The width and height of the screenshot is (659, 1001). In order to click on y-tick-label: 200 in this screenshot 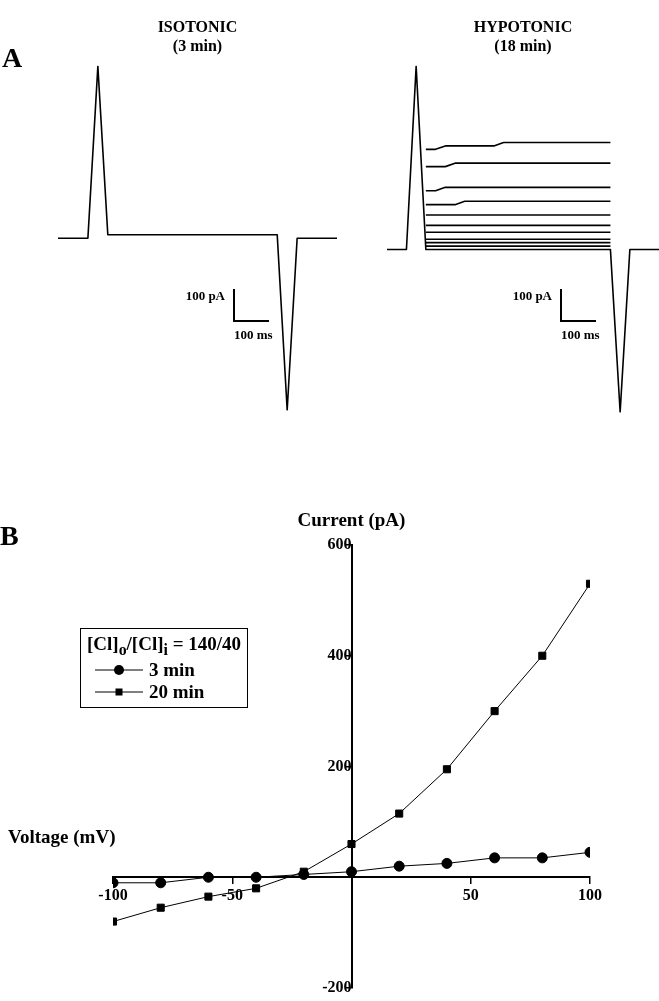, I will do `click(339, 765)`.